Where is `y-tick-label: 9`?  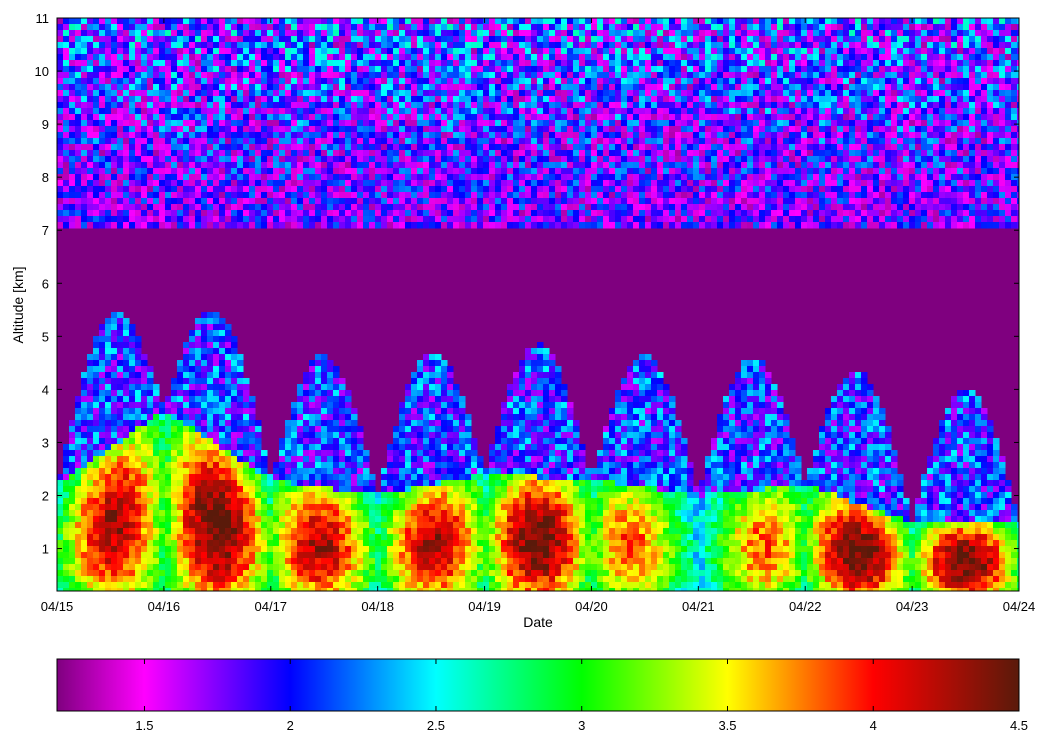 y-tick-label: 9 is located at coordinates (45, 124).